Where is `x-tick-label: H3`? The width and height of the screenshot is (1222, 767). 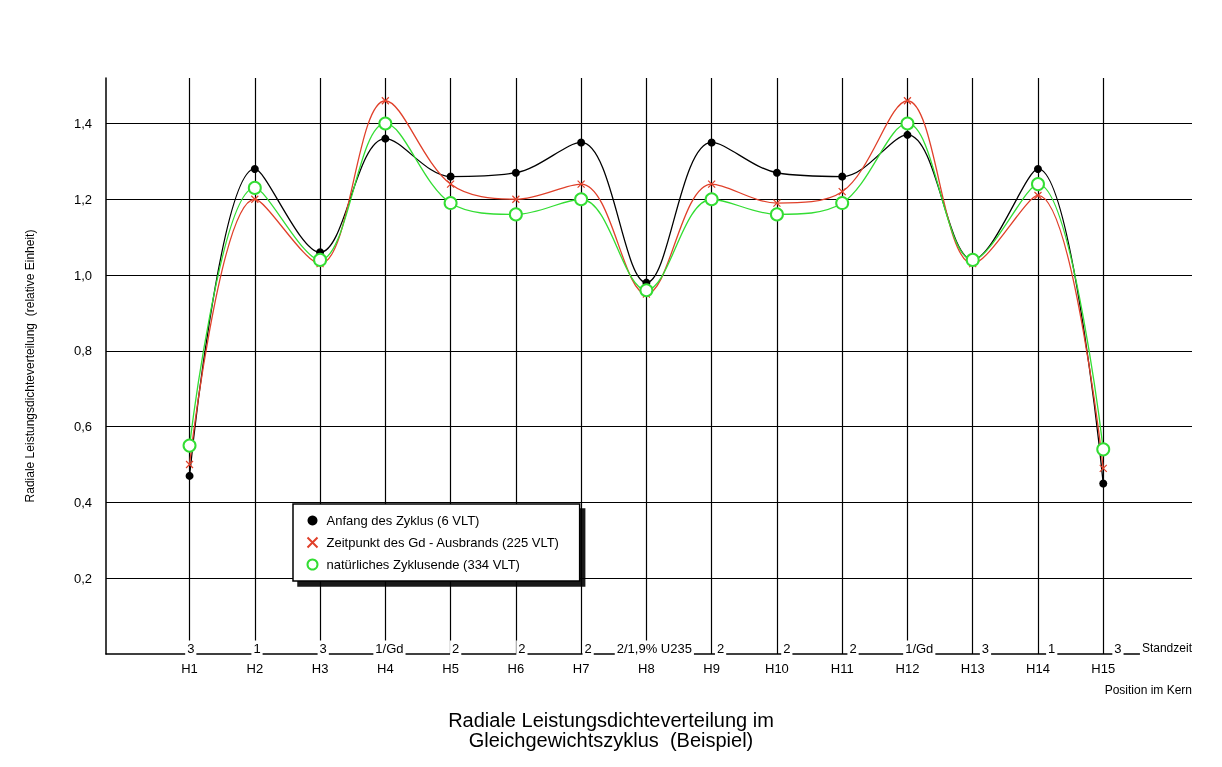 x-tick-label: H3 is located at coordinates (320, 668).